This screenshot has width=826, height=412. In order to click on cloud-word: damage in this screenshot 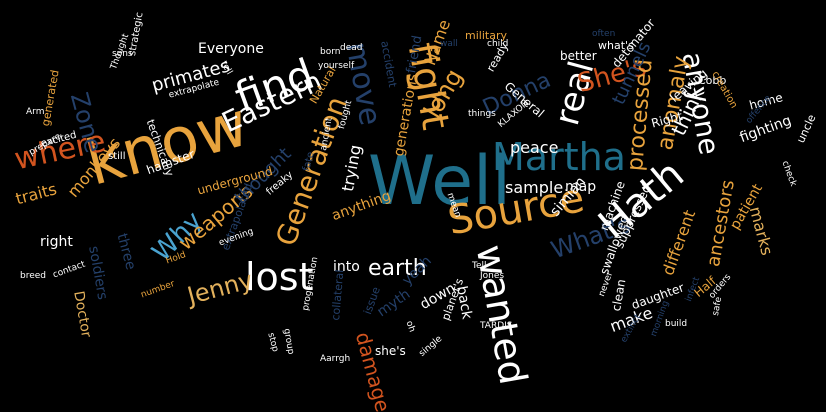, I will do `click(373, 370)`.